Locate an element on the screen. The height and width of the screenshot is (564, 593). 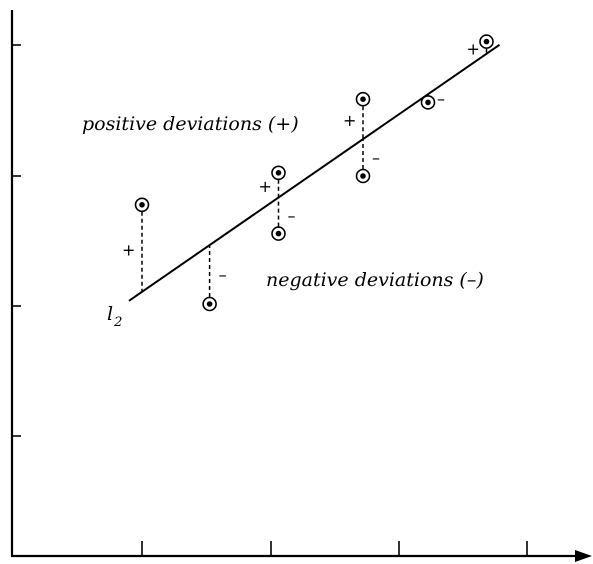
negative-deviations-label: negative deviations (–) is located at coordinates (375, 280).